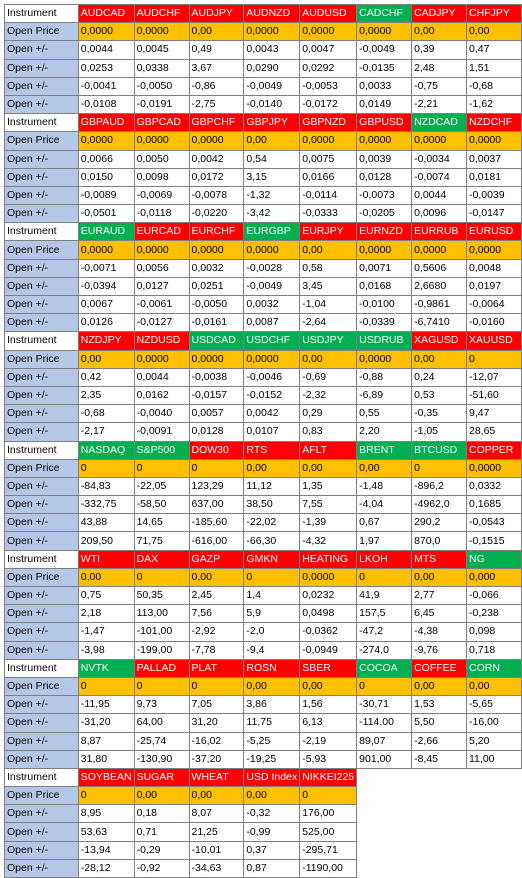 The height and width of the screenshot is (878, 522). I want to click on instrument-name: CORN, so click(494, 668).